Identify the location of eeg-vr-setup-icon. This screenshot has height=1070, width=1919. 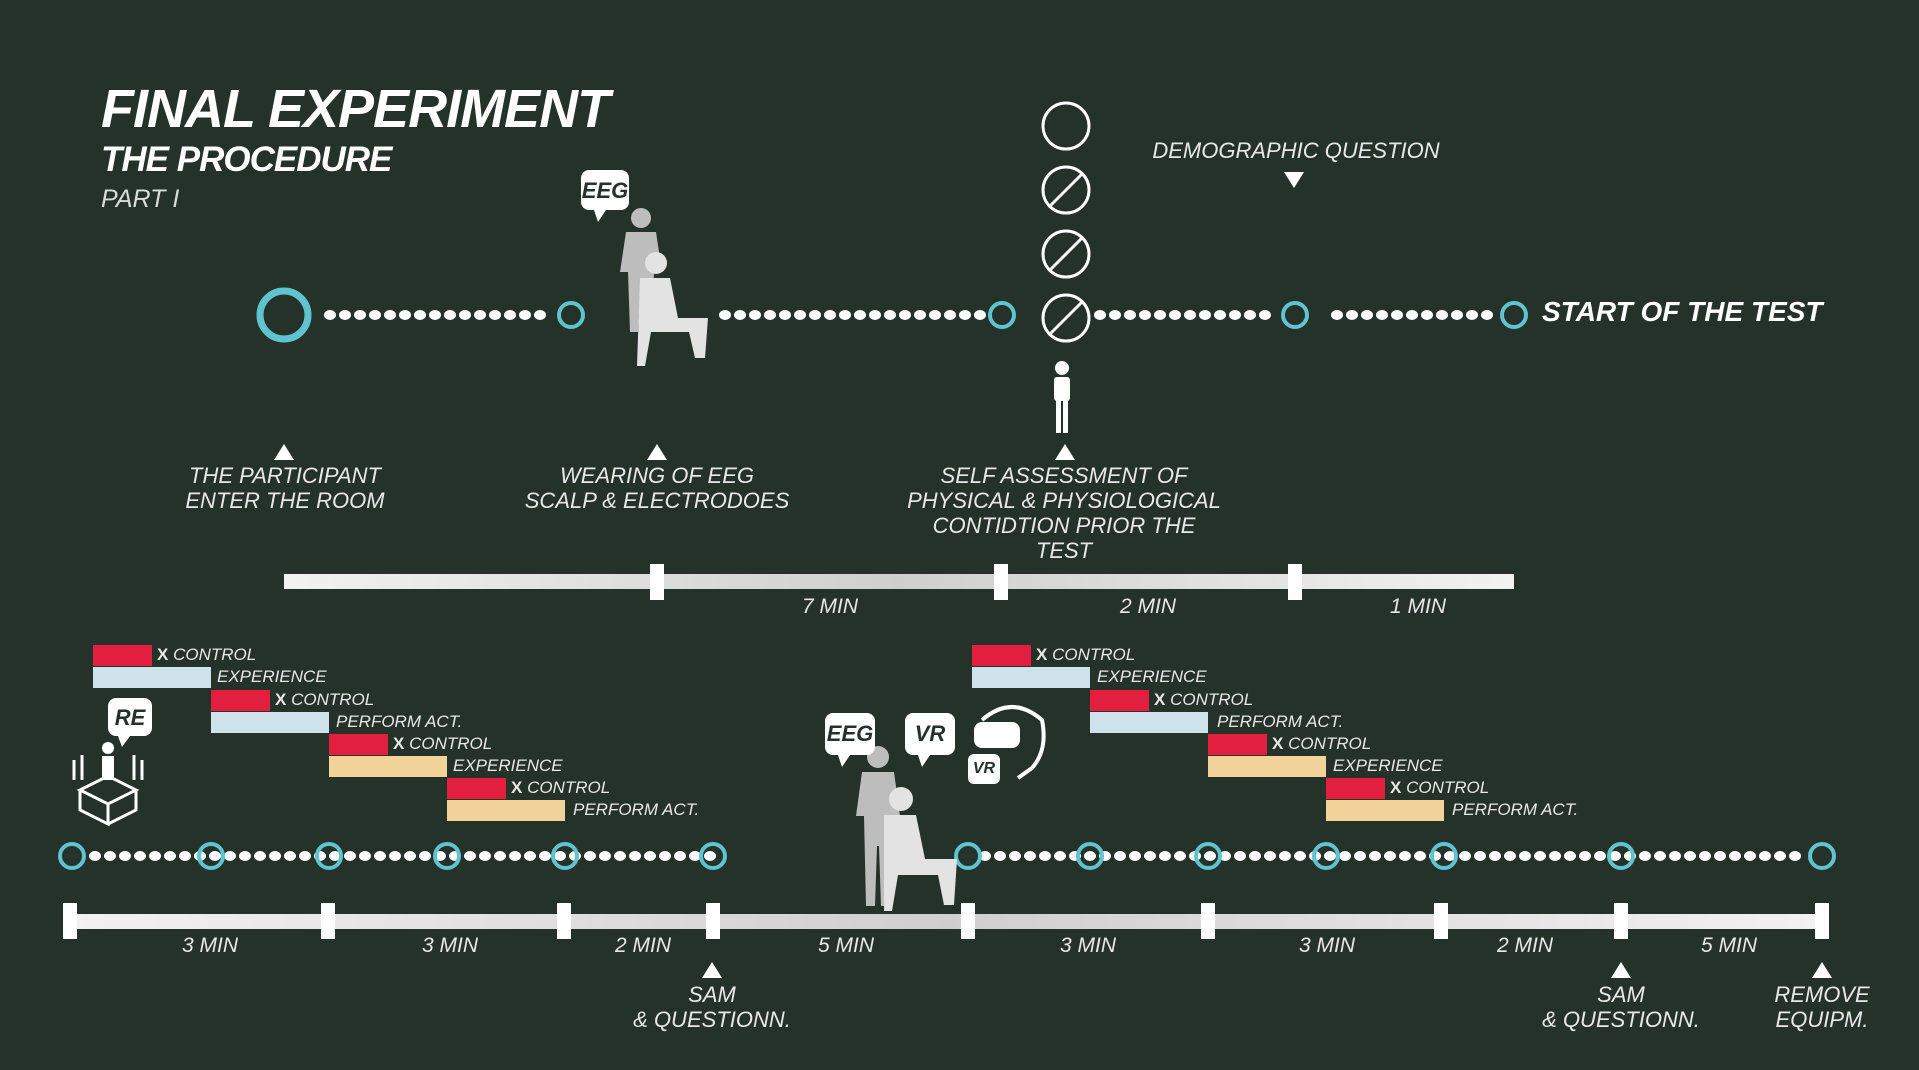
(906, 828).